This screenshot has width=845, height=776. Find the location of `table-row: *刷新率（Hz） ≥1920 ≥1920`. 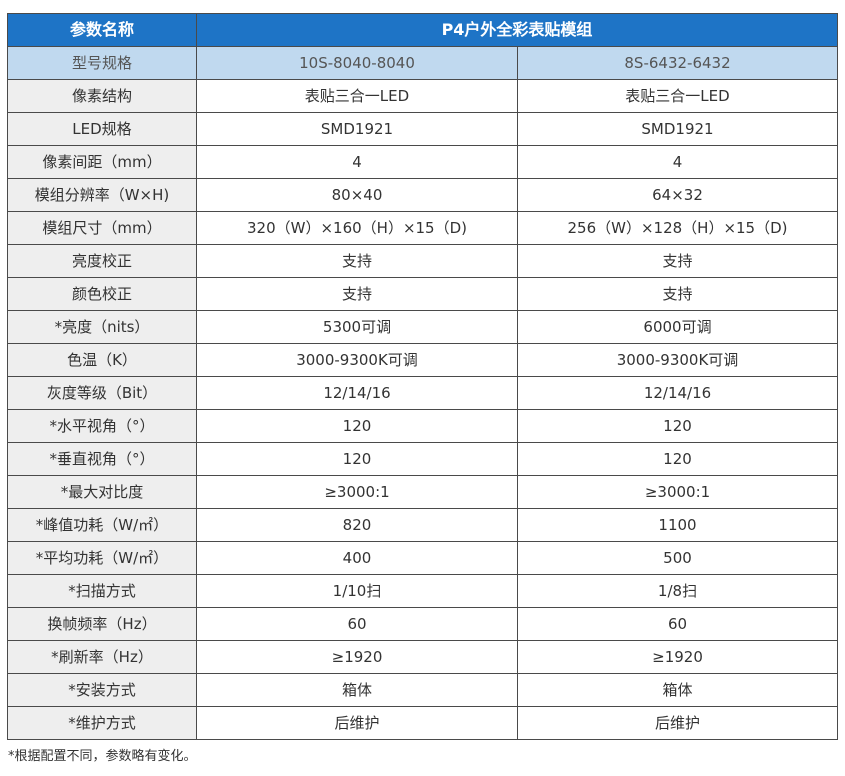

table-row: *刷新率（Hz） ≥1920 ≥1920 is located at coordinates (422, 657).